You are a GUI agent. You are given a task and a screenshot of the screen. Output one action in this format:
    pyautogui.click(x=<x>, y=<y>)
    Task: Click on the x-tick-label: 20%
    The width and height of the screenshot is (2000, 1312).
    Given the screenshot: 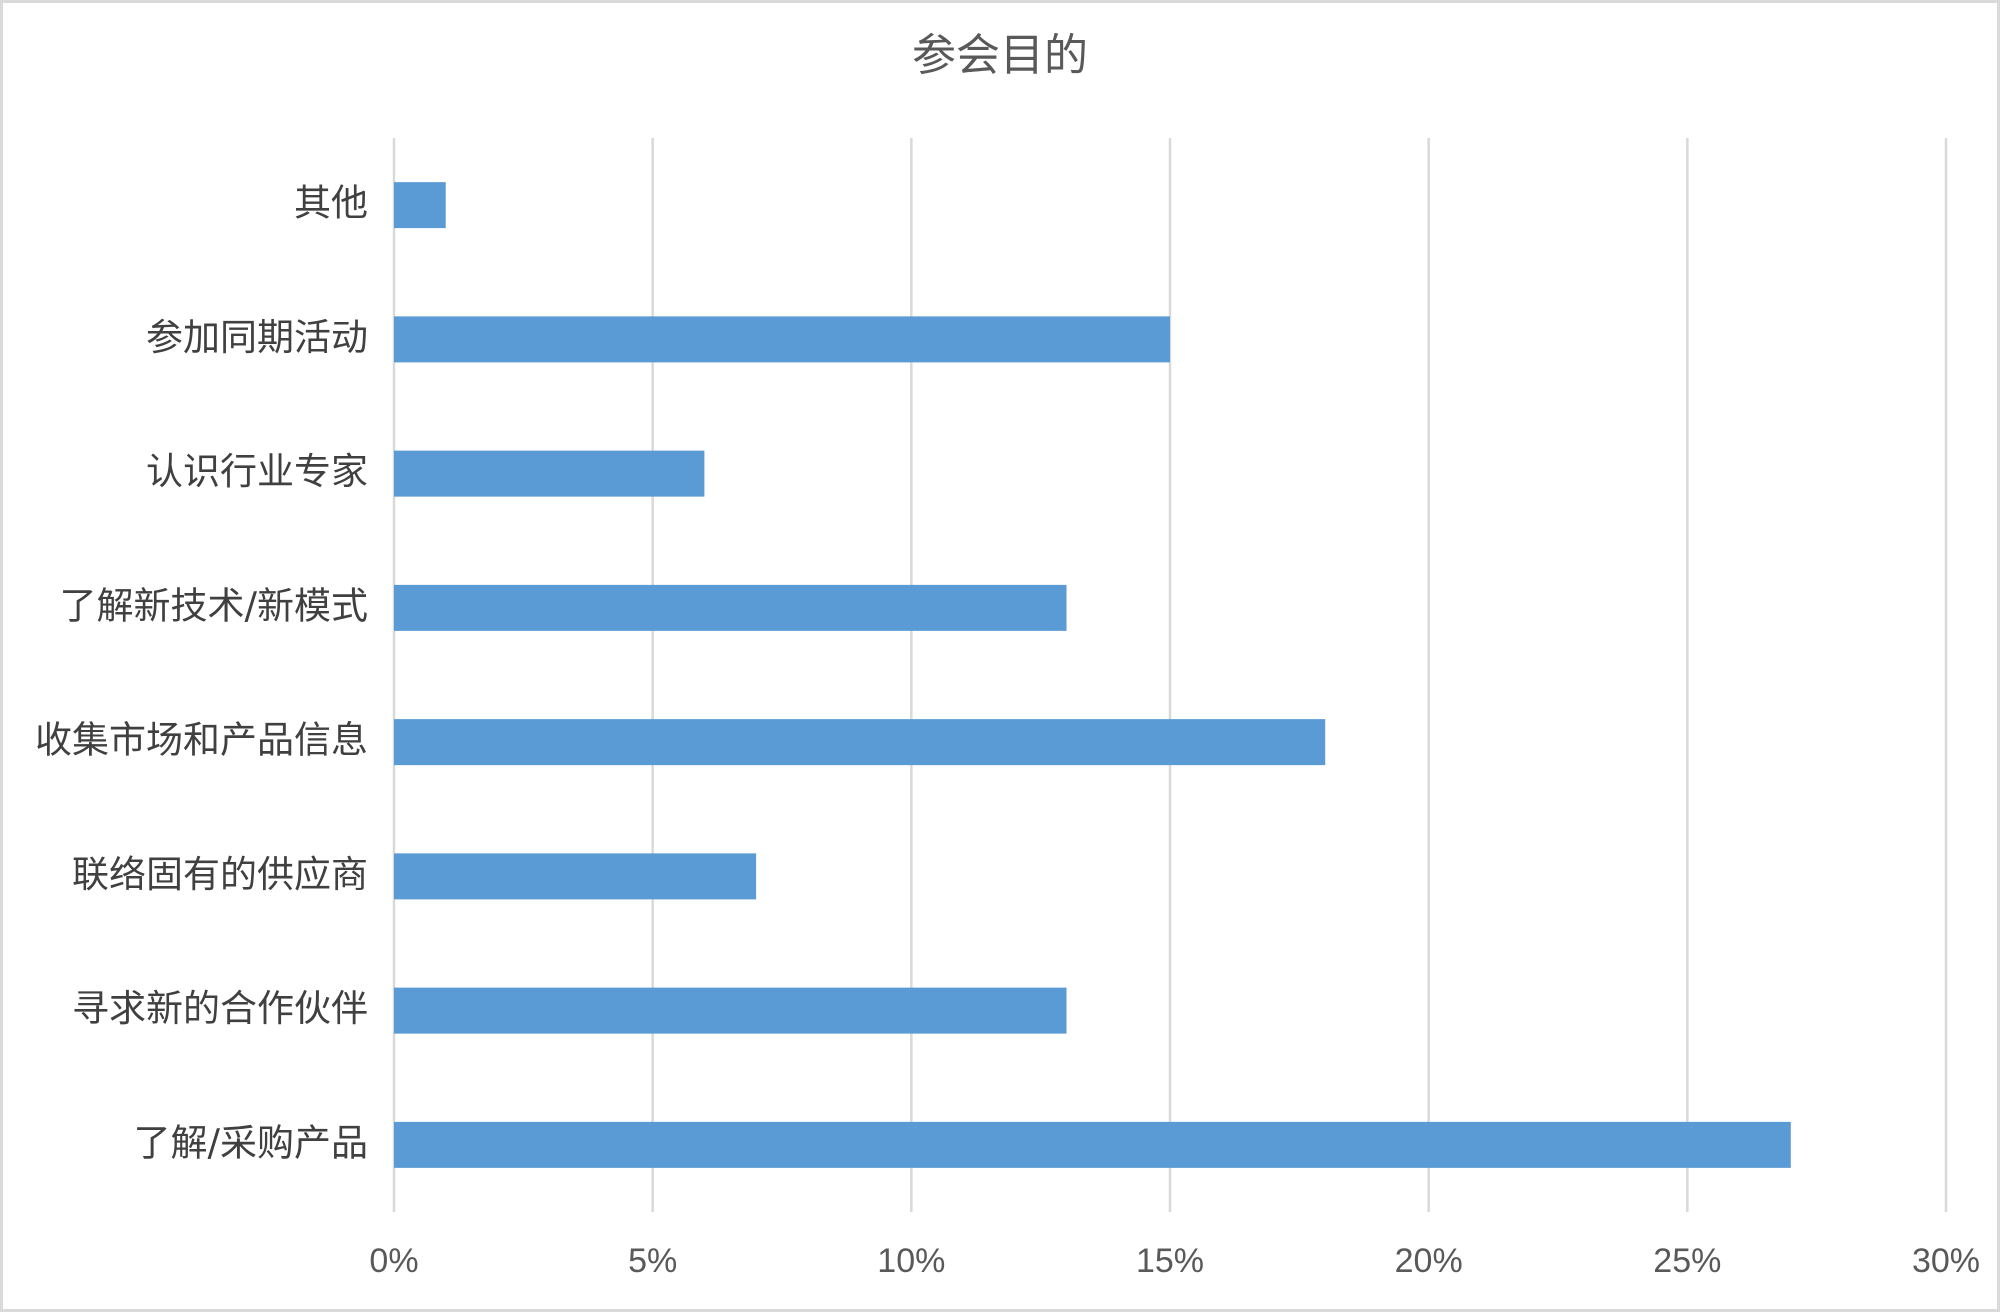 What is the action you would take?
    pyautogui.click(x=1429, y=1261)
    